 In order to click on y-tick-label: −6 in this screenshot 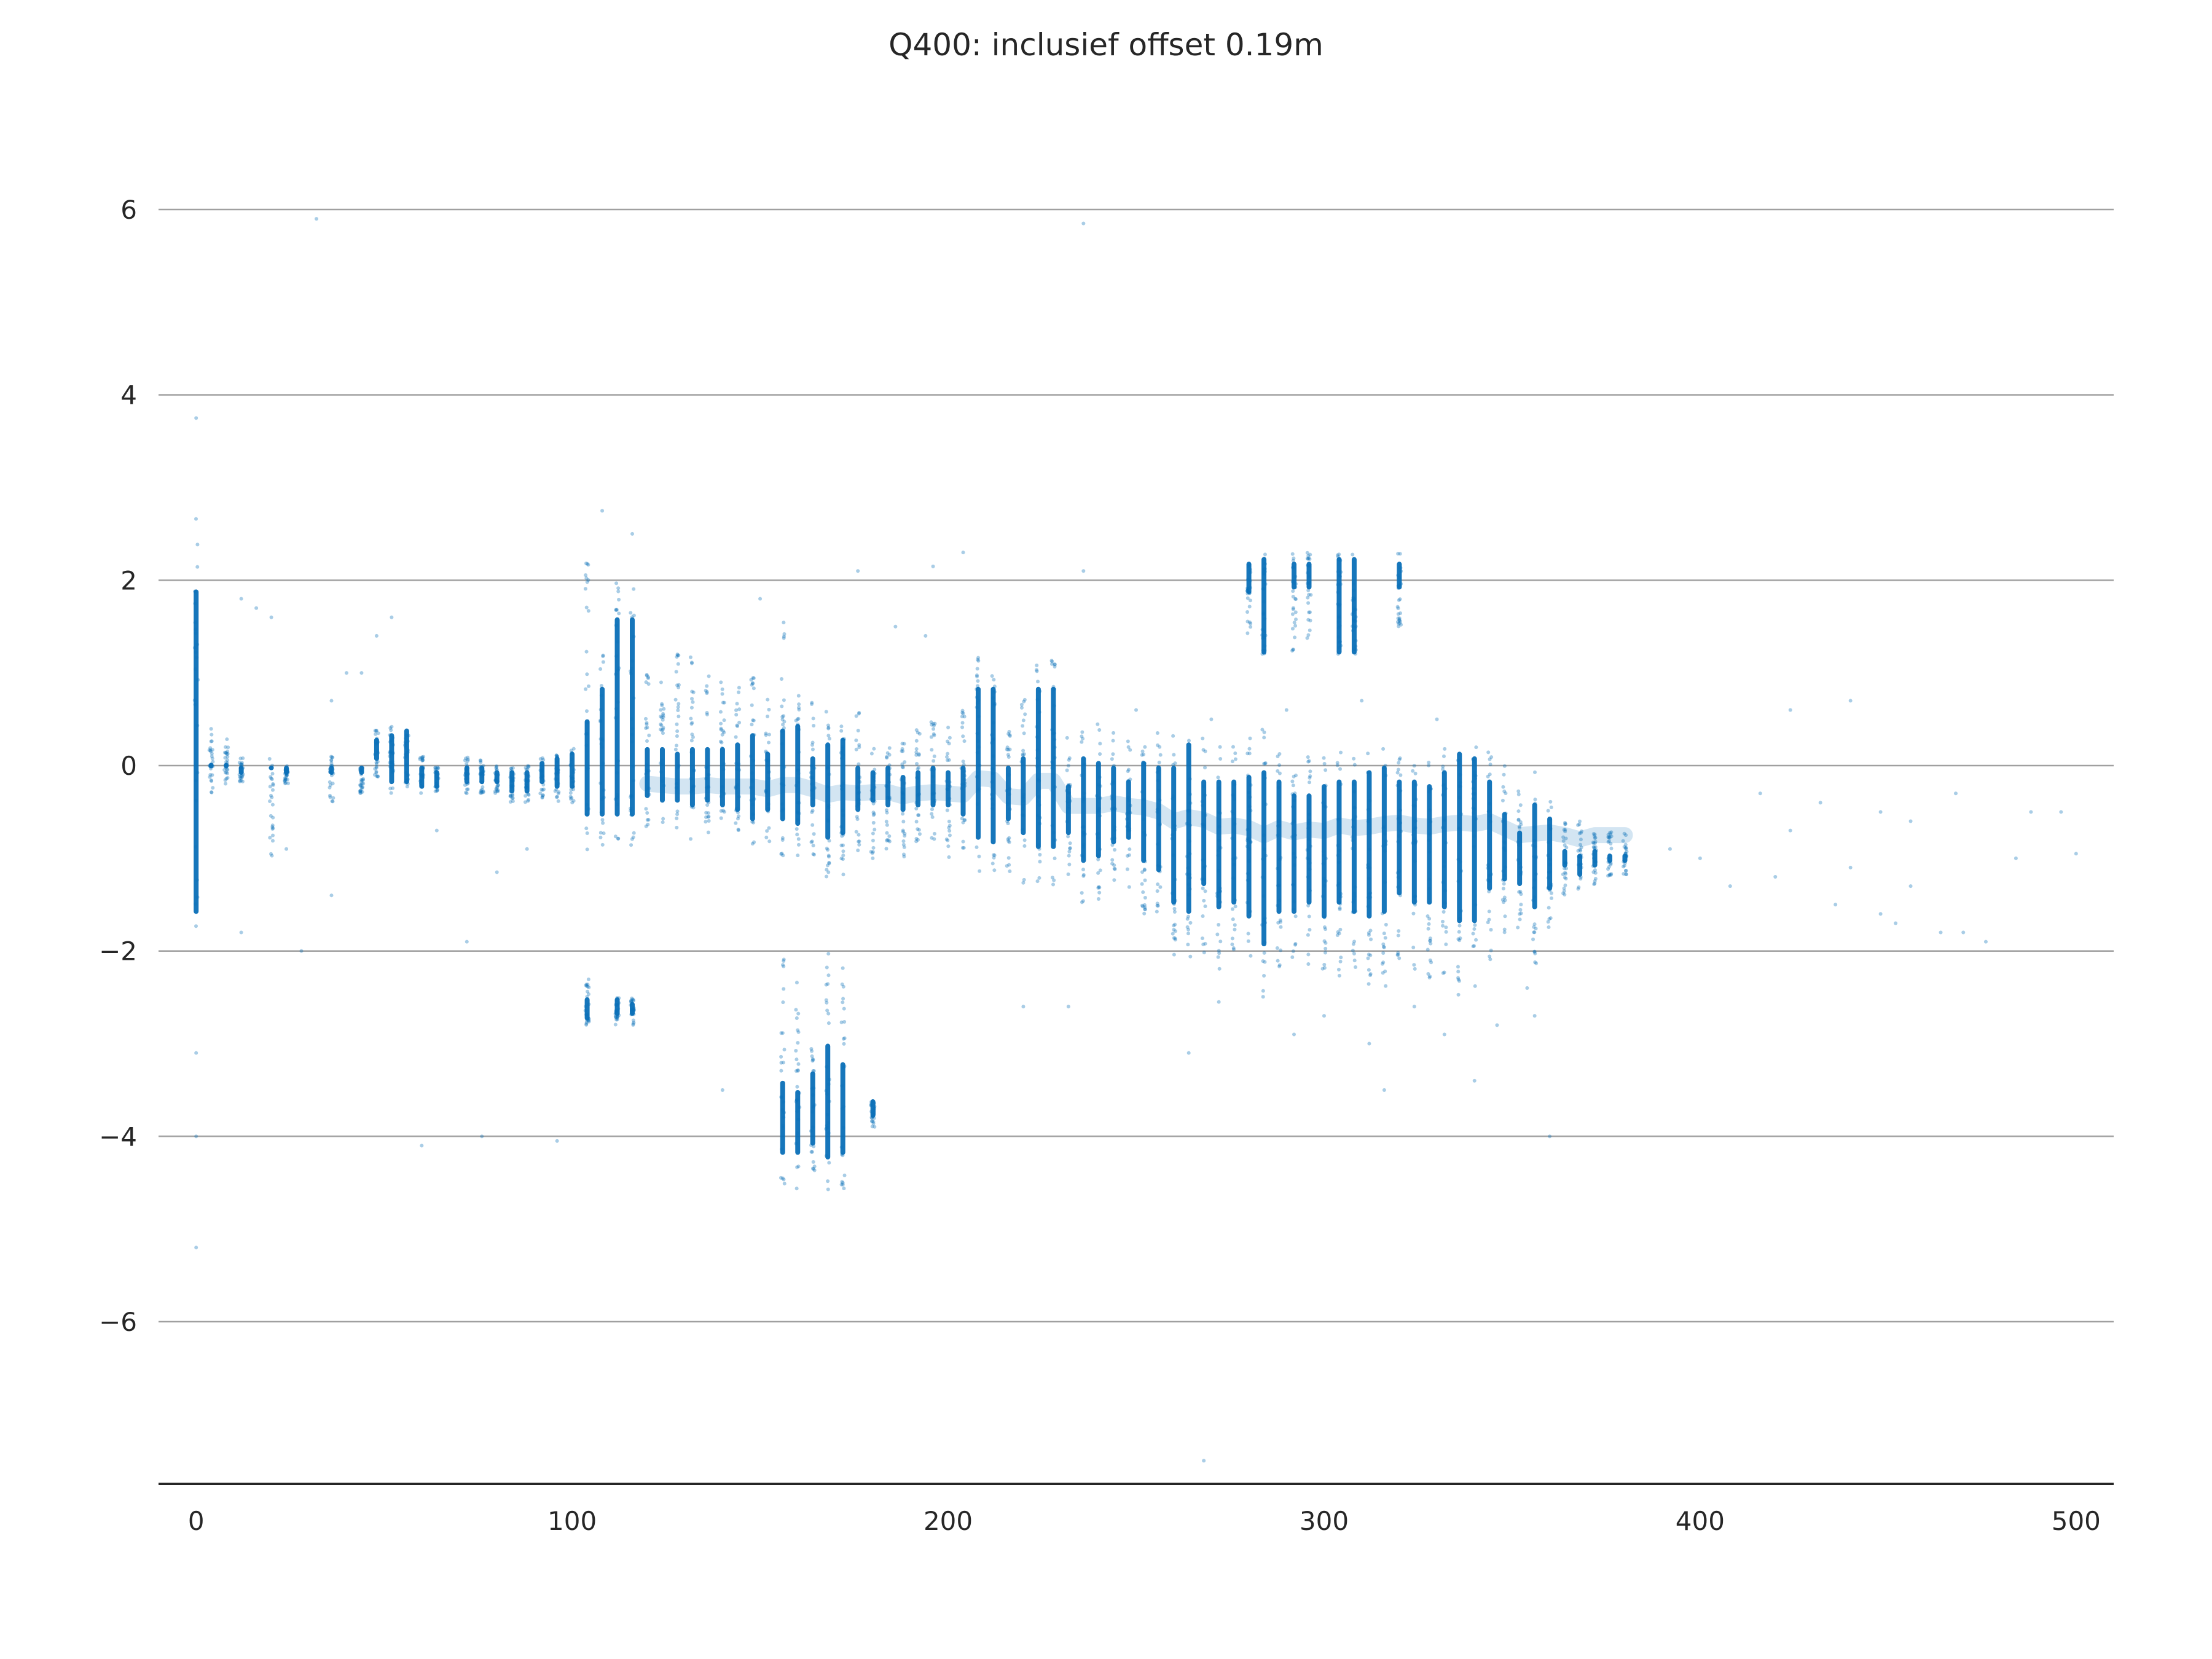, I will do `click(118, 1322)`.